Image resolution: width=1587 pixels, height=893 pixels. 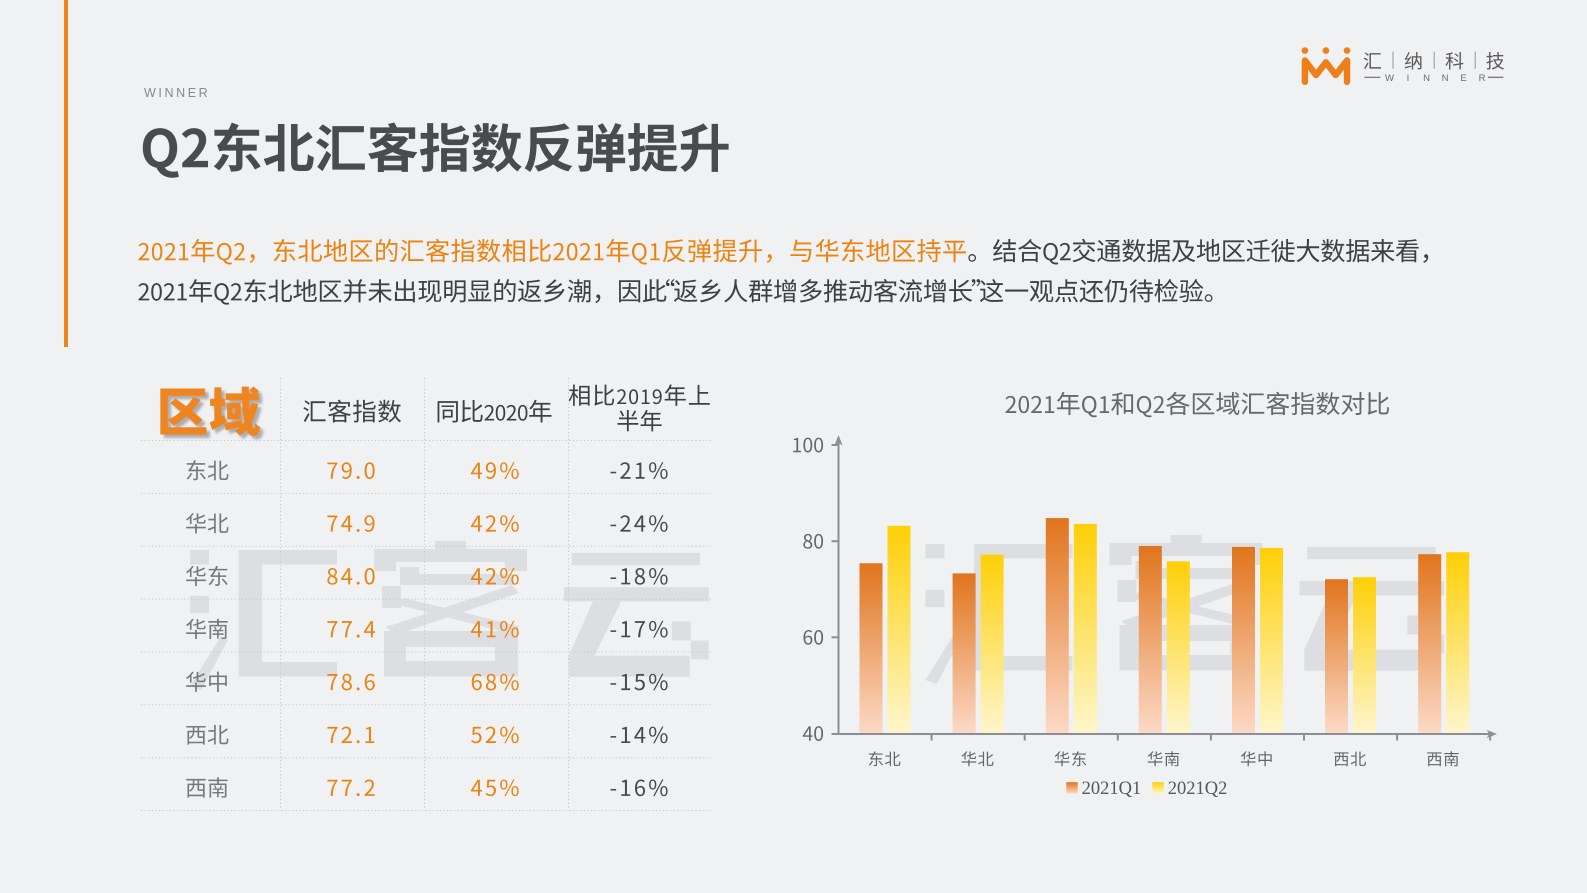 What do you see at coordinates (1112, 789) in the screenshot?
I see `svg-text: 2021Q1` at bounding box center [1112, 789].